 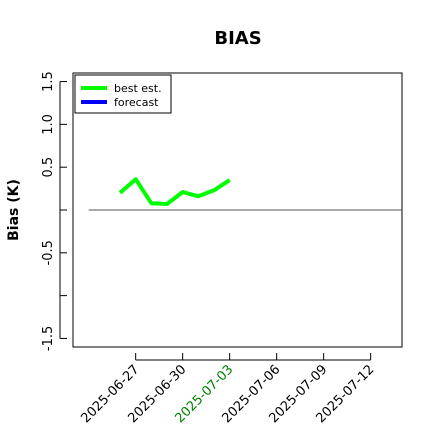 I want to click on legend: best est. forecast, so click(x=123, y=94).